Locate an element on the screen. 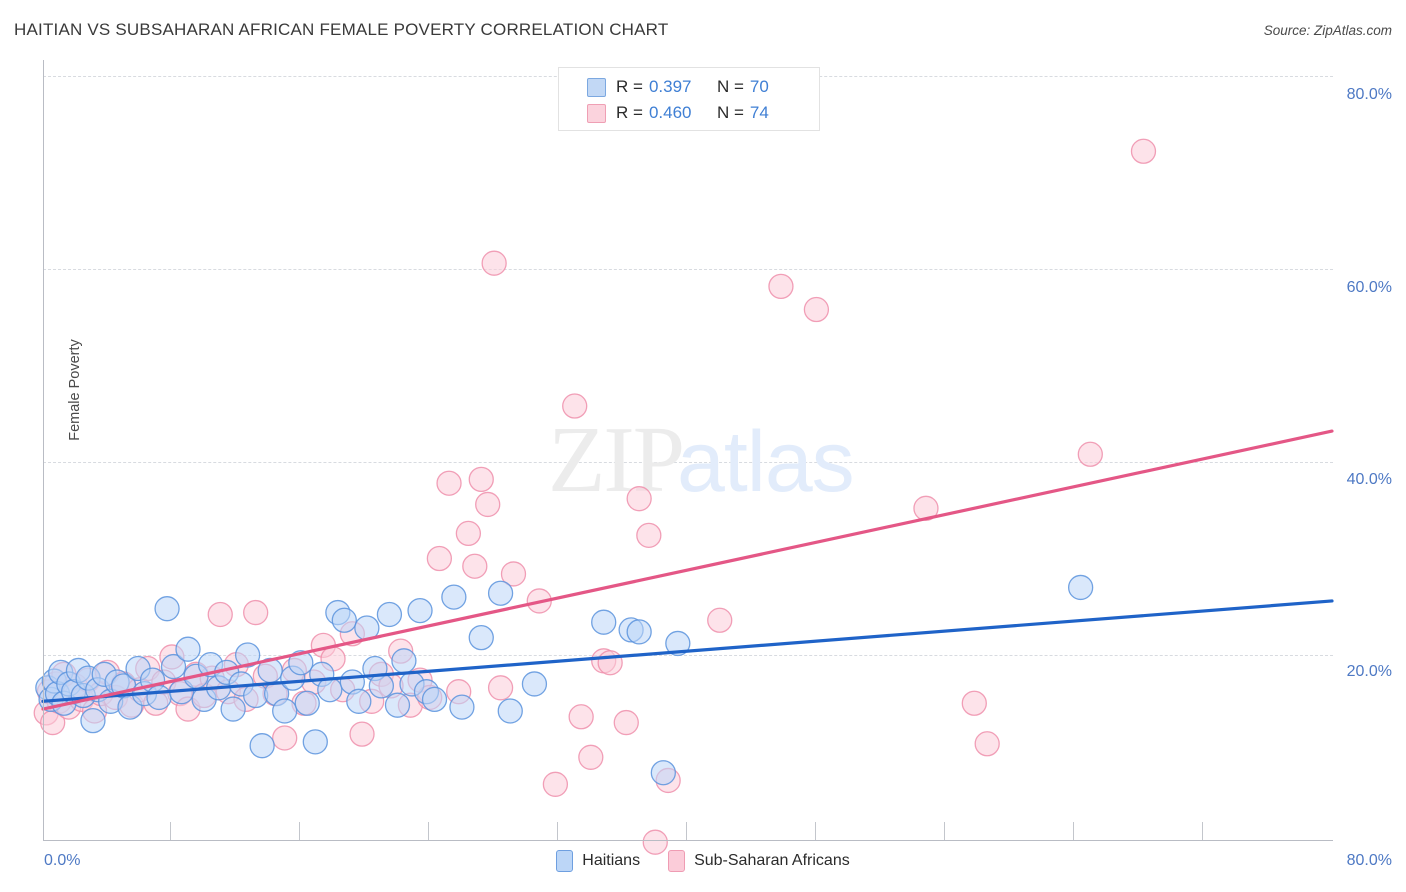 This screenshot has width=1406, height=892. y-tick-label-80: 80.0% is located at coordinates (1369, 94).